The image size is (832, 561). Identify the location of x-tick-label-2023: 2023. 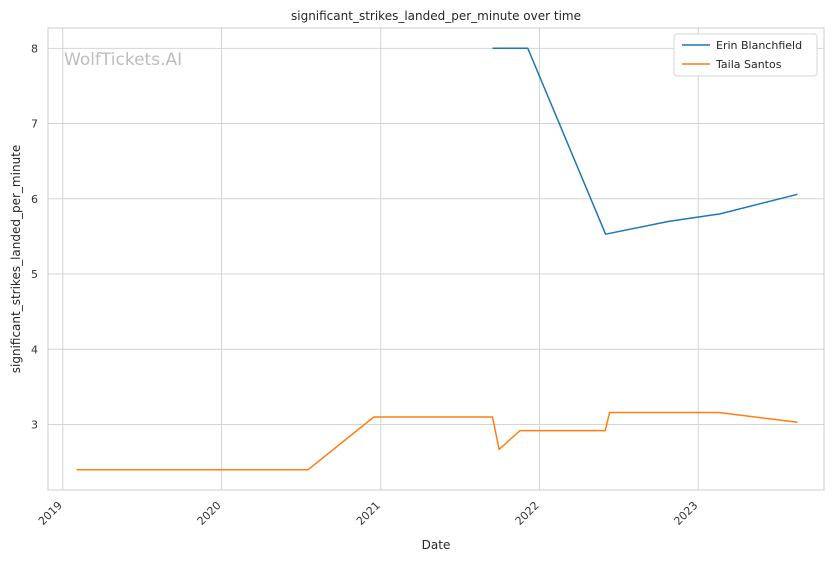
(685, 513).